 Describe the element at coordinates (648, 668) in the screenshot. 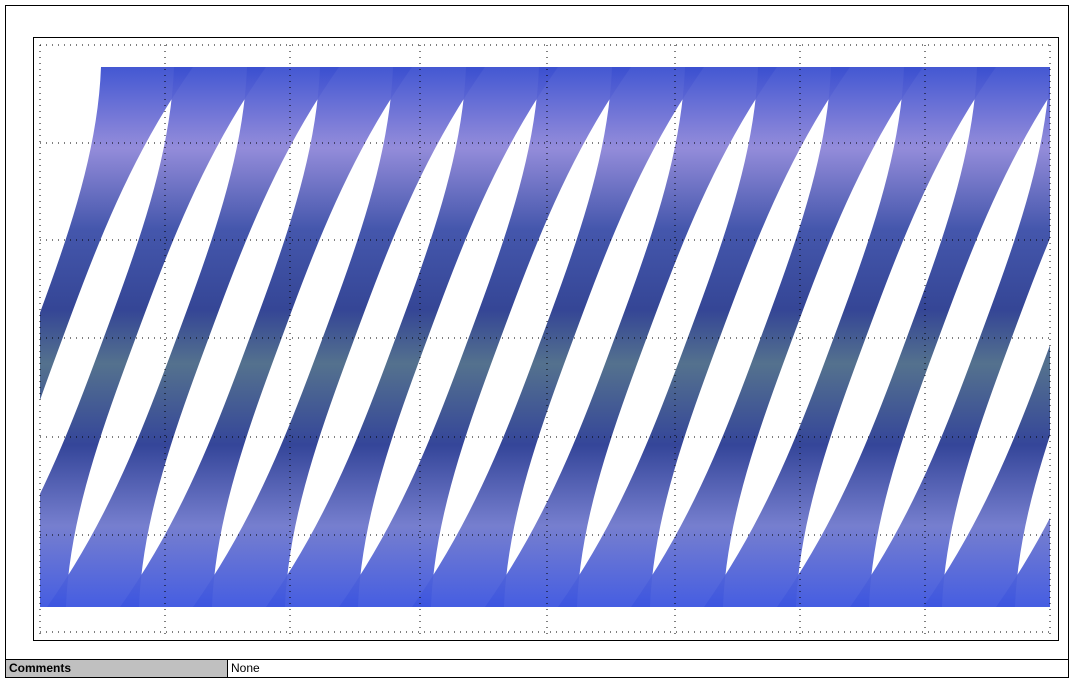

I see `comments-value: None` at that location.